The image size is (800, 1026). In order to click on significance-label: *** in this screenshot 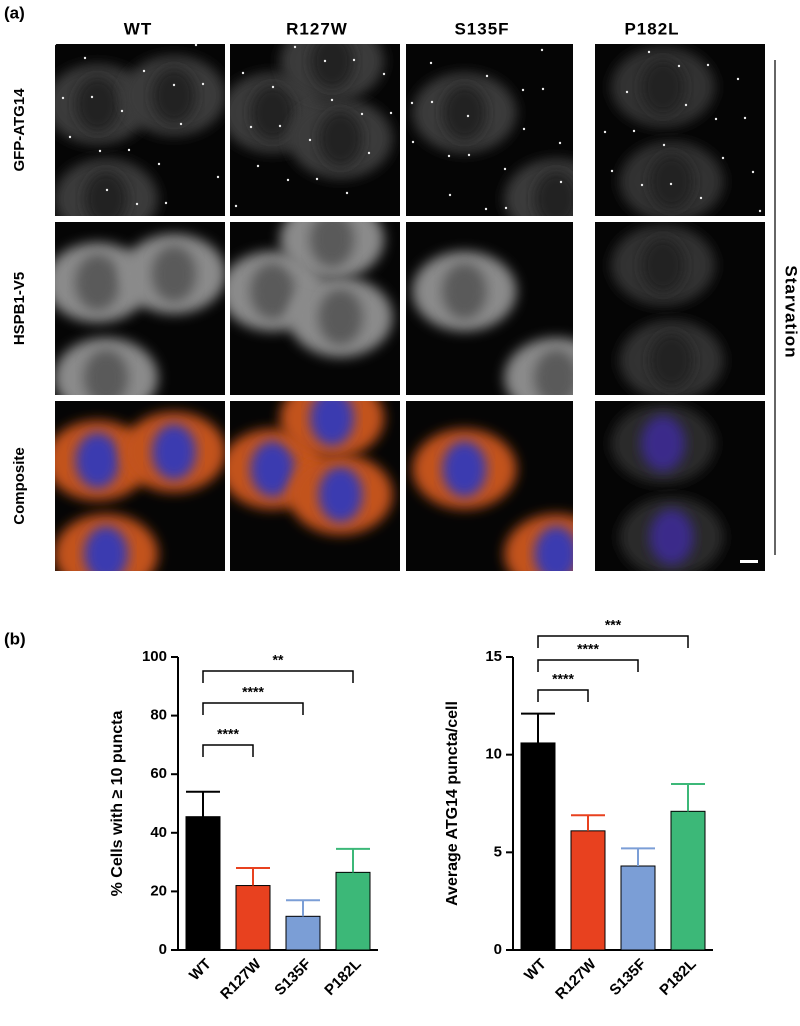, I will do `click(613, 625)`.